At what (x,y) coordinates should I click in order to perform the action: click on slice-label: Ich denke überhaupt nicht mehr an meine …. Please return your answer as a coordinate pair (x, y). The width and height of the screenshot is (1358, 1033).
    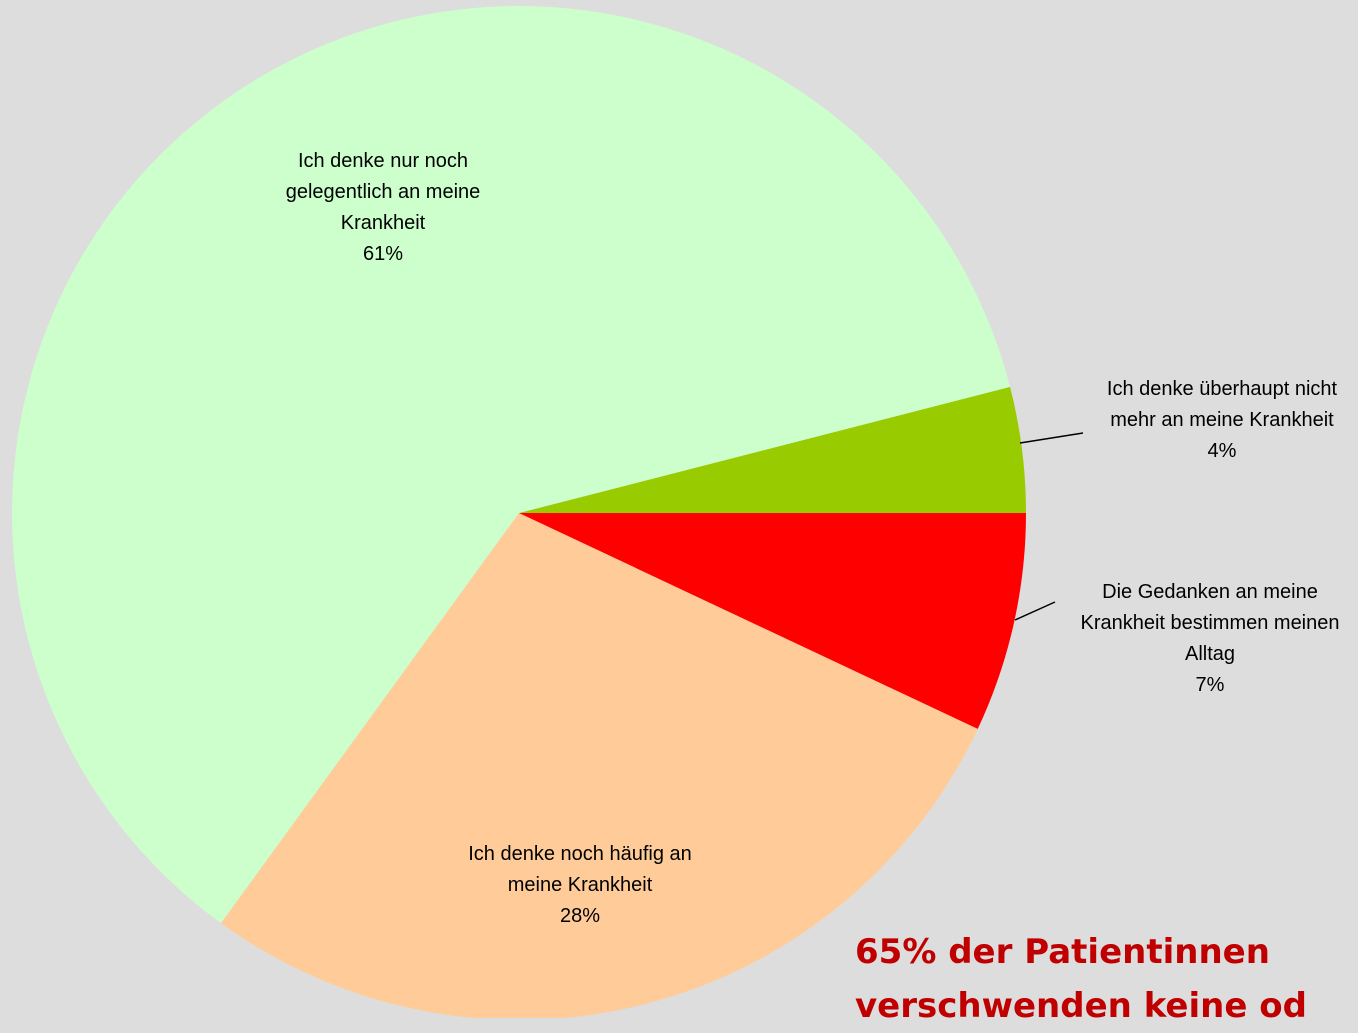
    Looking at the image, I should click on (1222, 420).